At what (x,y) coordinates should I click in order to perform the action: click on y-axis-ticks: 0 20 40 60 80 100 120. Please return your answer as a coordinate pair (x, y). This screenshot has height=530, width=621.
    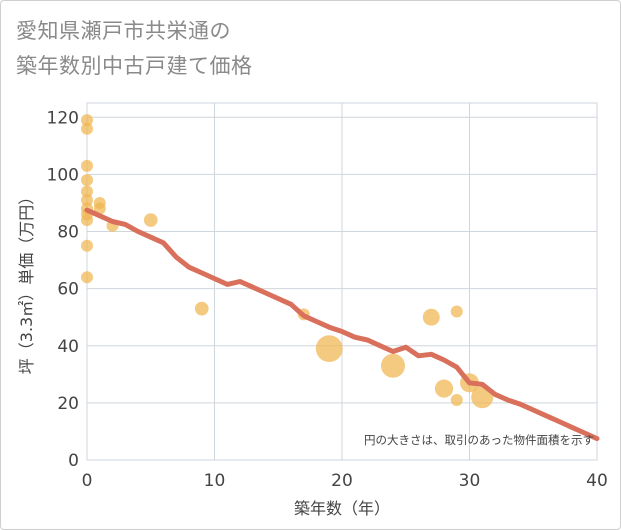
    Looking at the image, I should click on (63, 289).